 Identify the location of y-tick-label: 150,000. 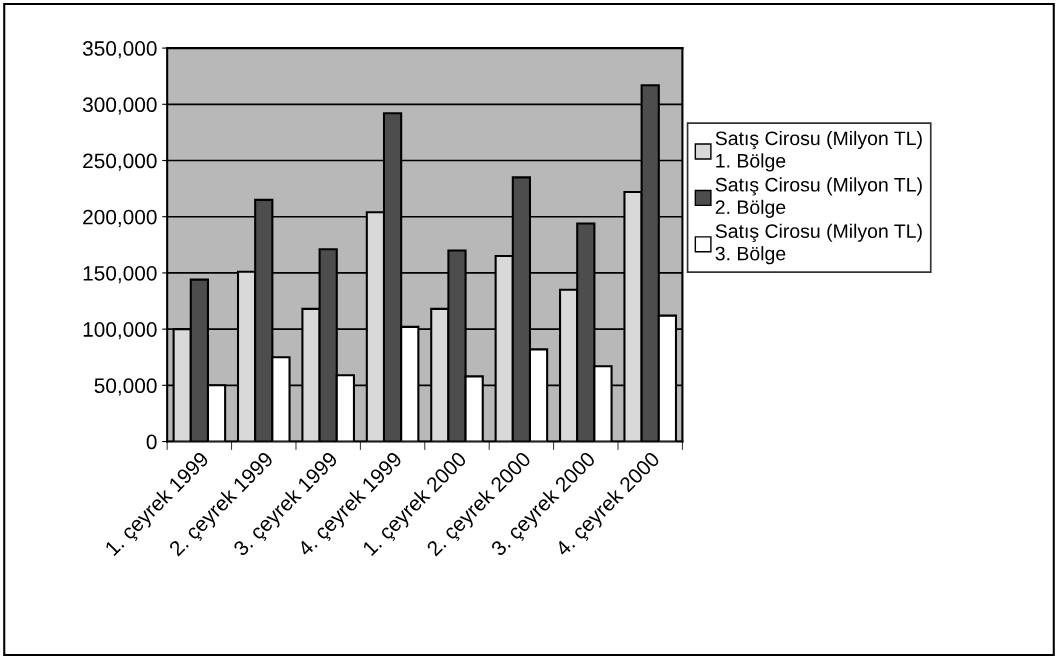
(120, 274).